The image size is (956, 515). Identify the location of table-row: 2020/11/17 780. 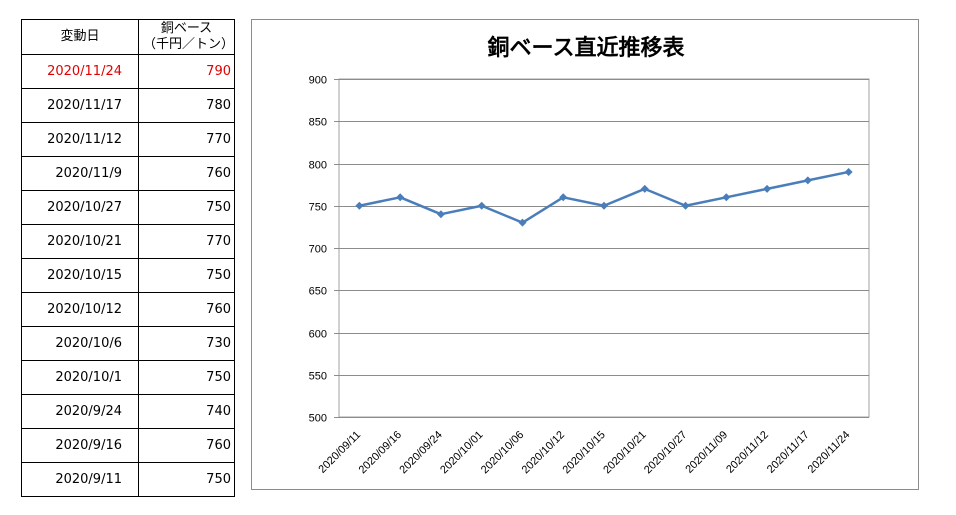
(128, 105).